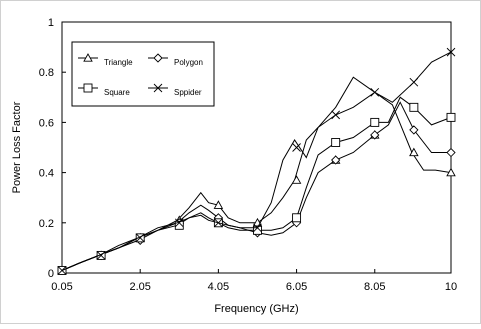 The height and width of the screenshot is (329, 481). What do you see at coordinates (88, 57) in the screenshot?
I see `legend-marker-triangle` at bounding box center [88, 57].